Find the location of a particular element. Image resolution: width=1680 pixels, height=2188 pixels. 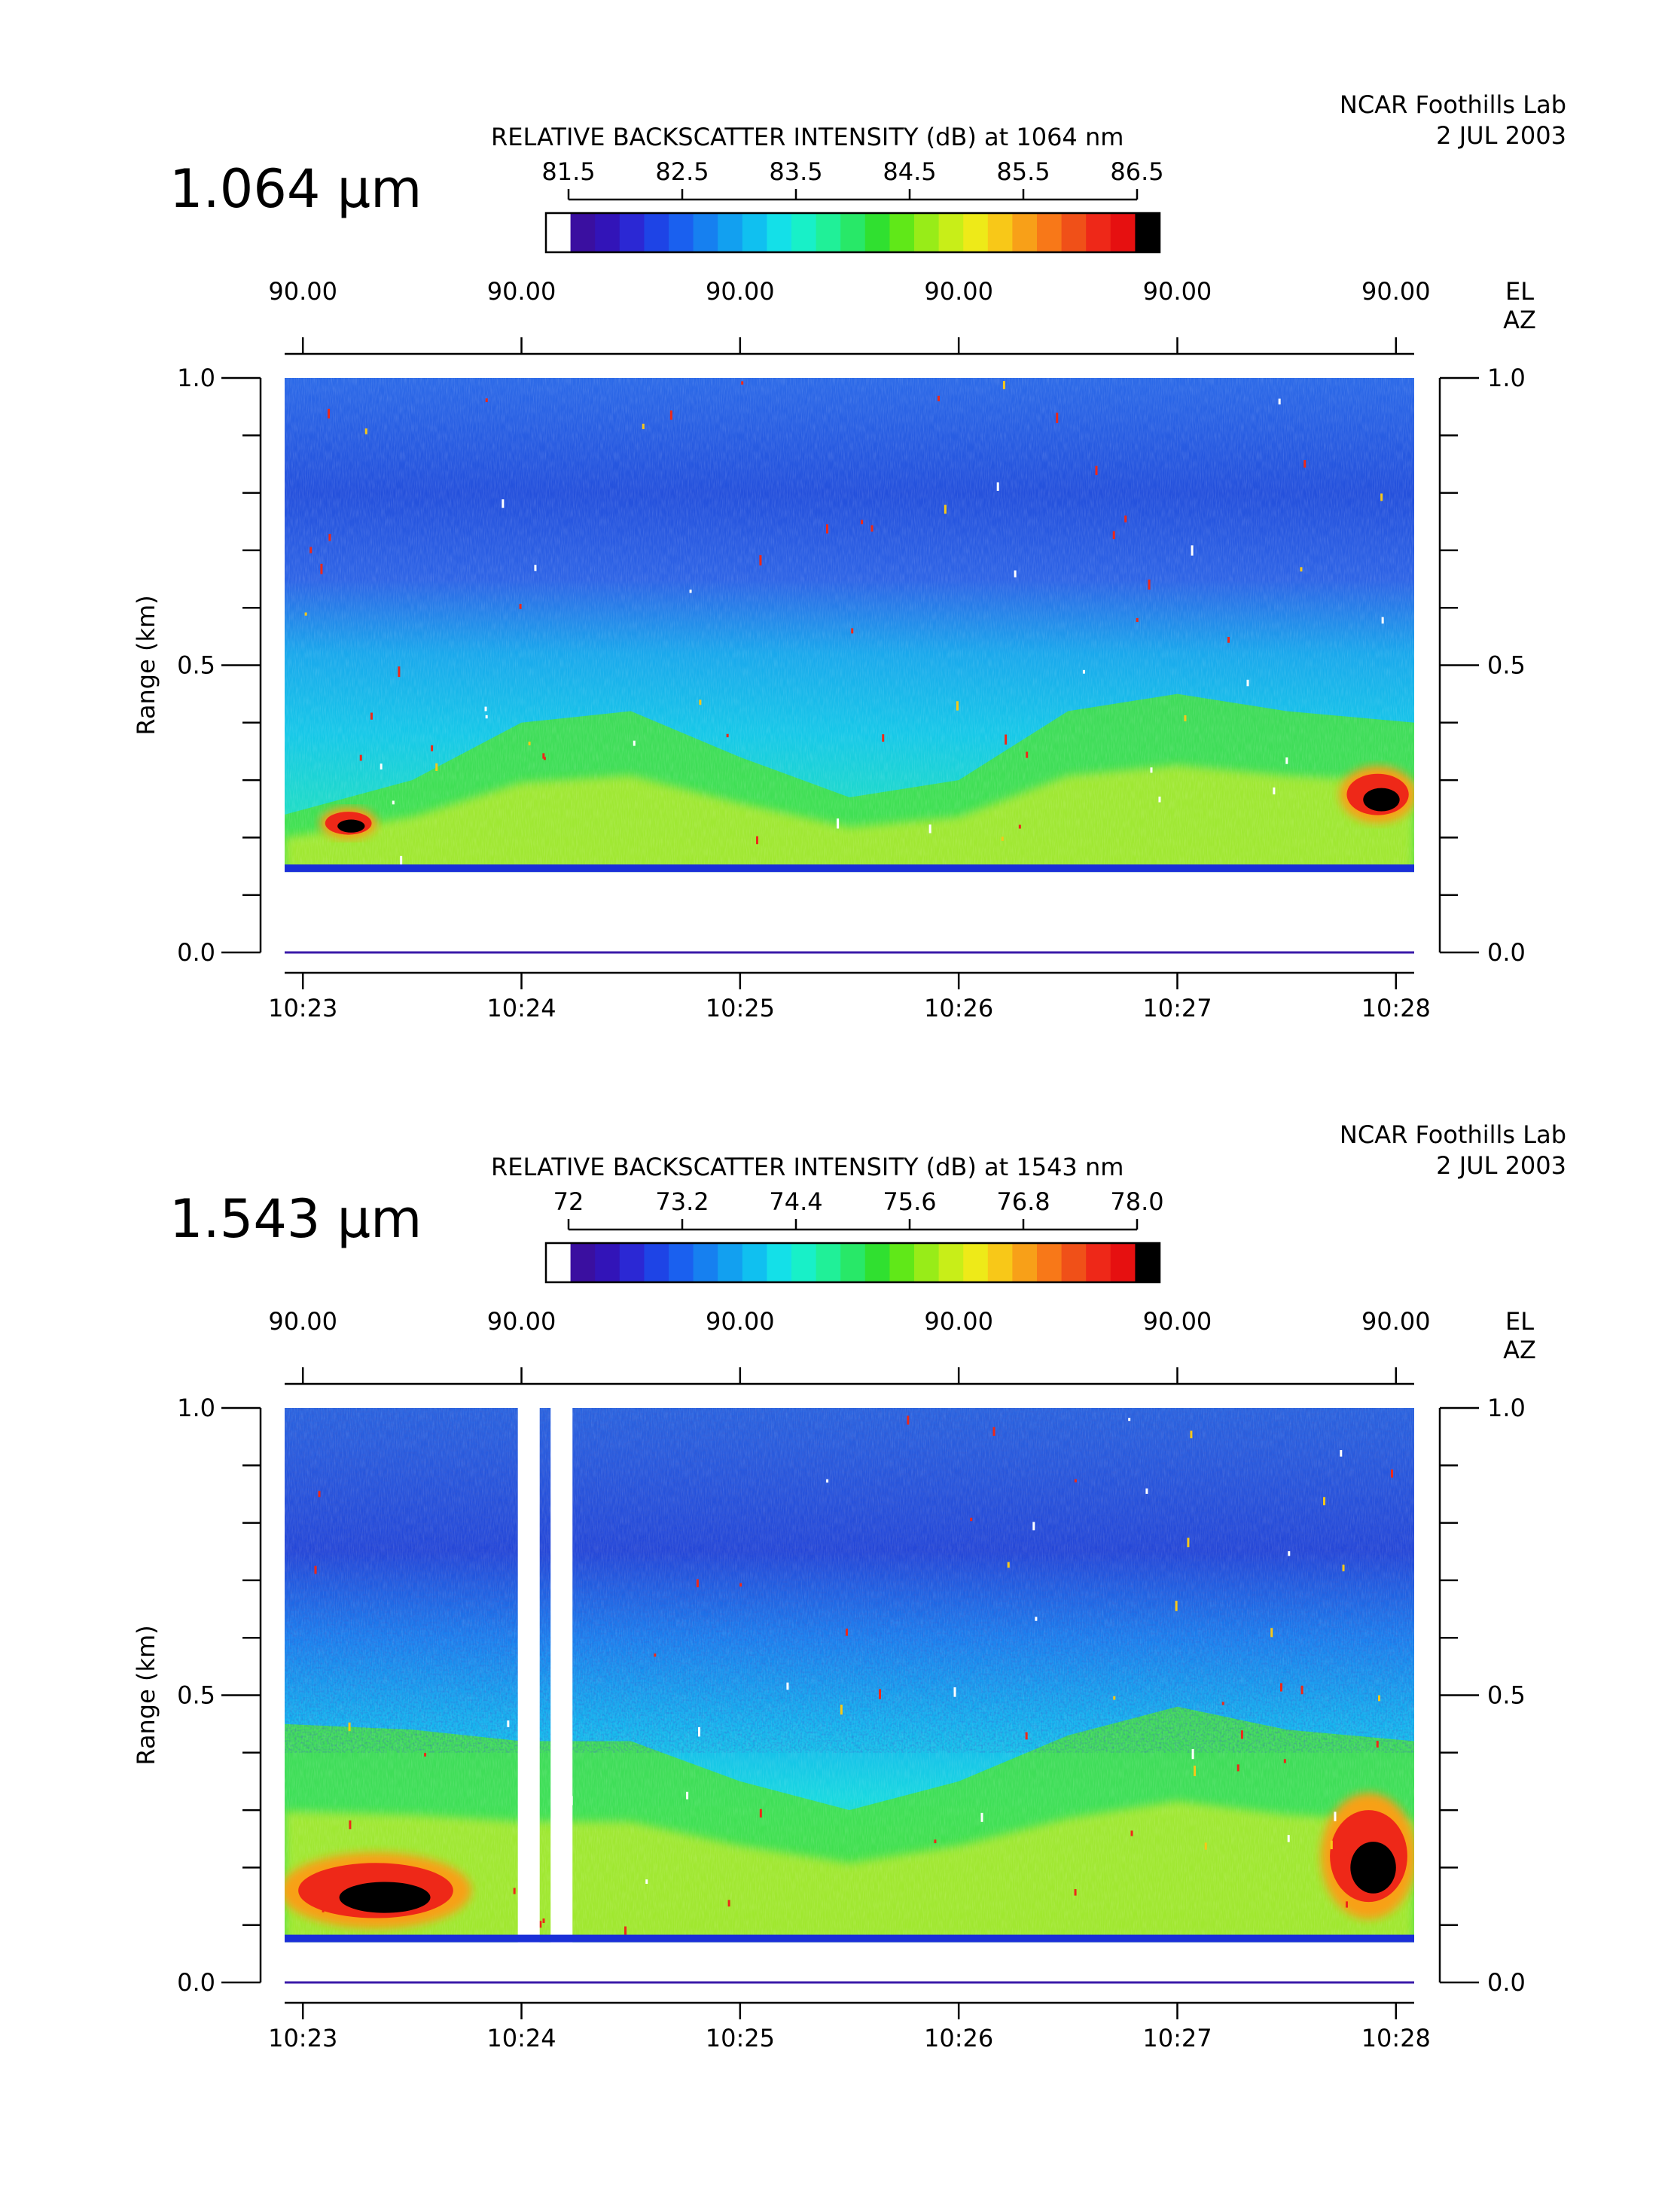

data-gap is located at coordinates (561, 1680).